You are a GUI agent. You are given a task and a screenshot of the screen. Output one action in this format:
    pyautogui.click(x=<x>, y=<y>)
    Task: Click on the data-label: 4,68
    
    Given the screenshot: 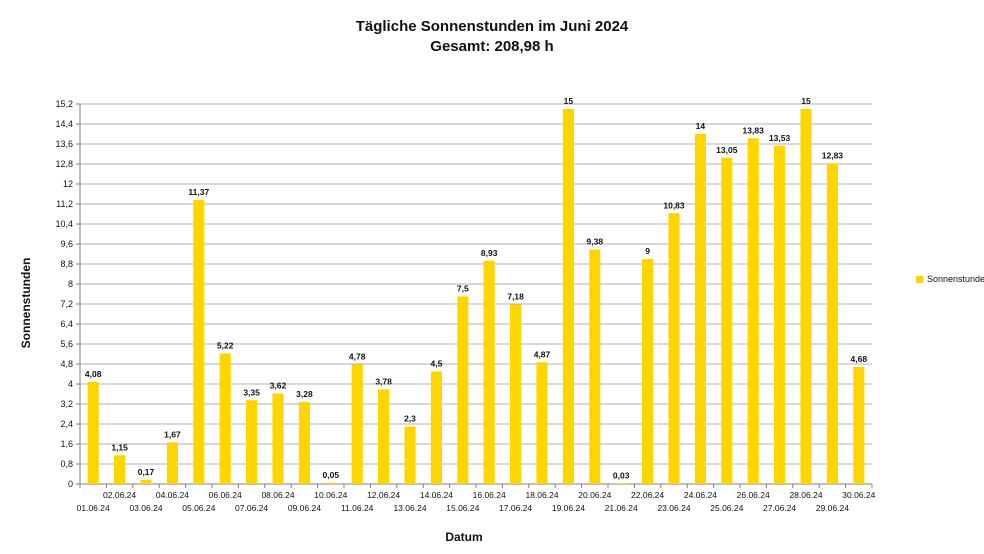 What is the action you would take?
    pyautogui.click(x=859, y=359)
    